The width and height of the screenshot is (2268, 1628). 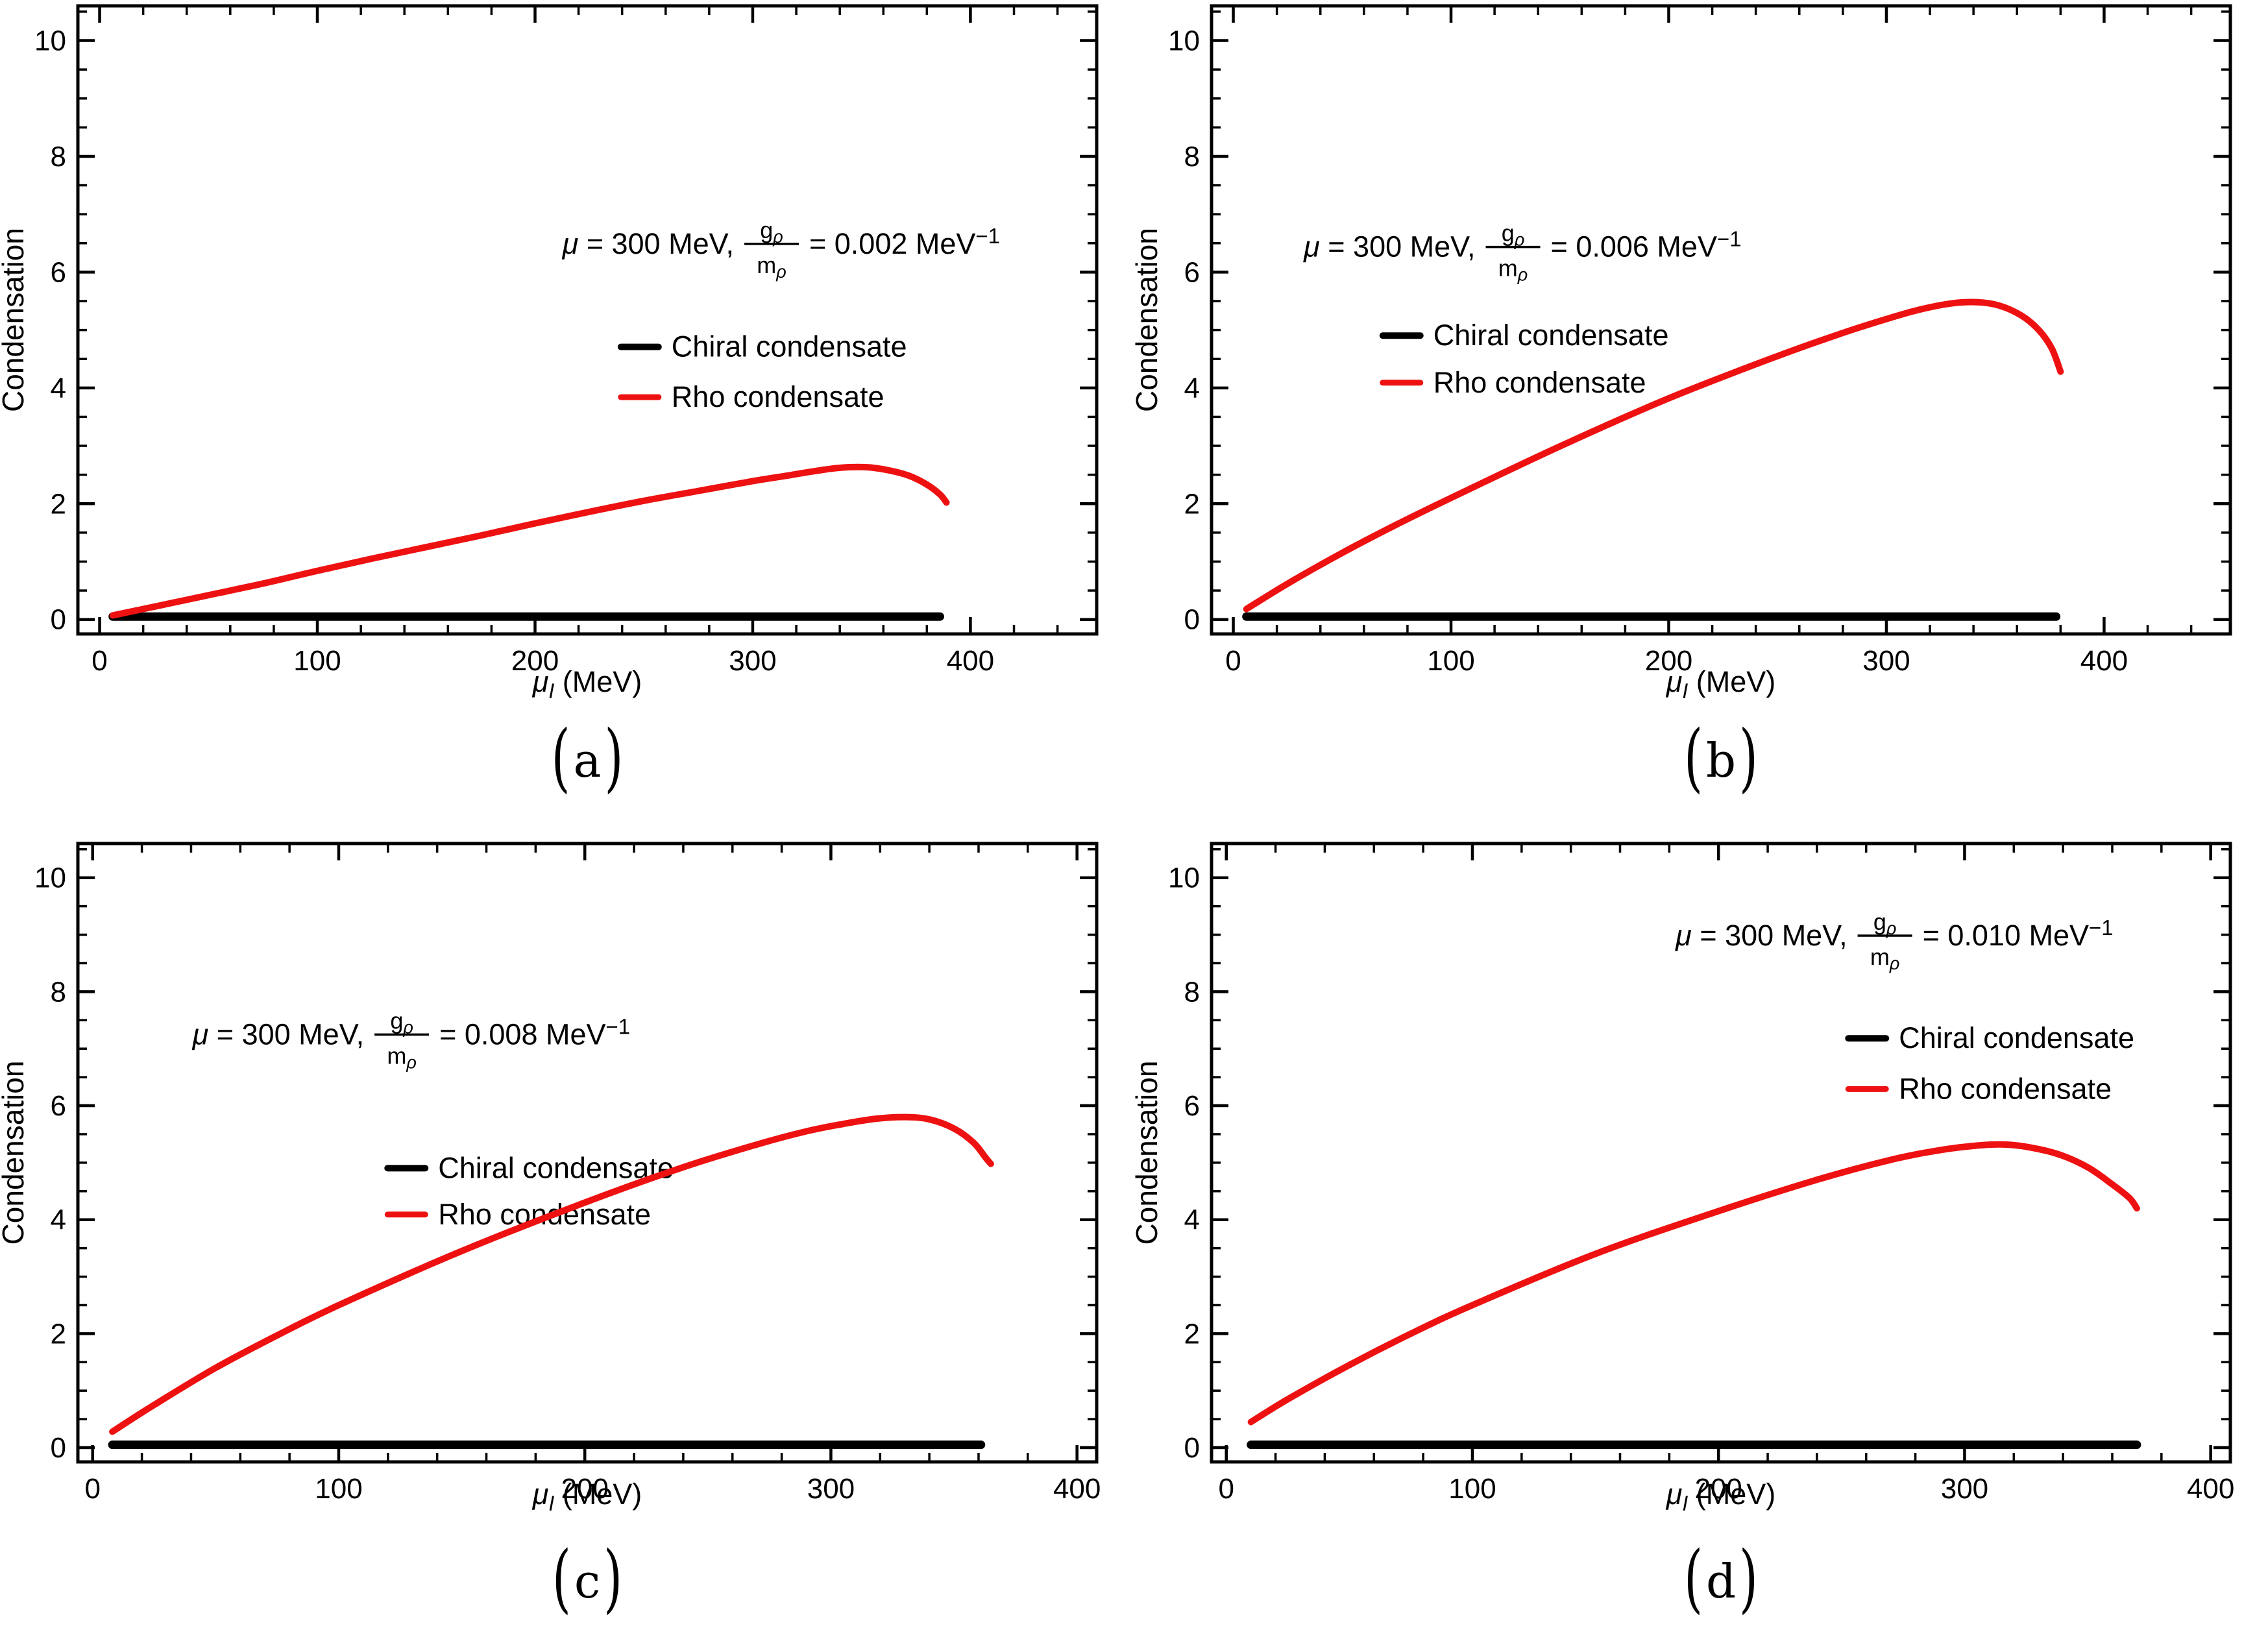 I want to click on svg-text: = 0.006 MeV−1, so click(x=1646, y=245).